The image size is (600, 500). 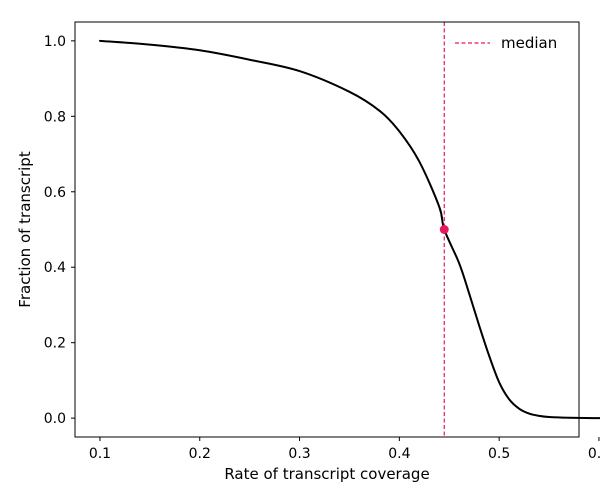 I want to click on y-tick-label: 0.8, so click(x=55, y=117).